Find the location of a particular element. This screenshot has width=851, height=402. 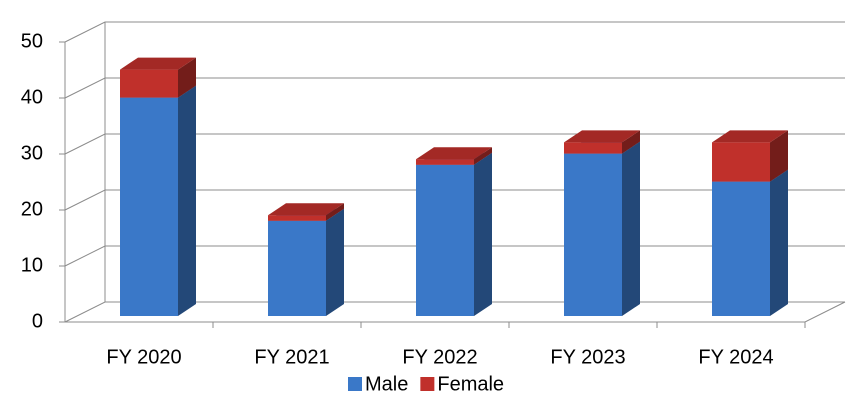

legend-label: Male is located at coordinates (386, 384).